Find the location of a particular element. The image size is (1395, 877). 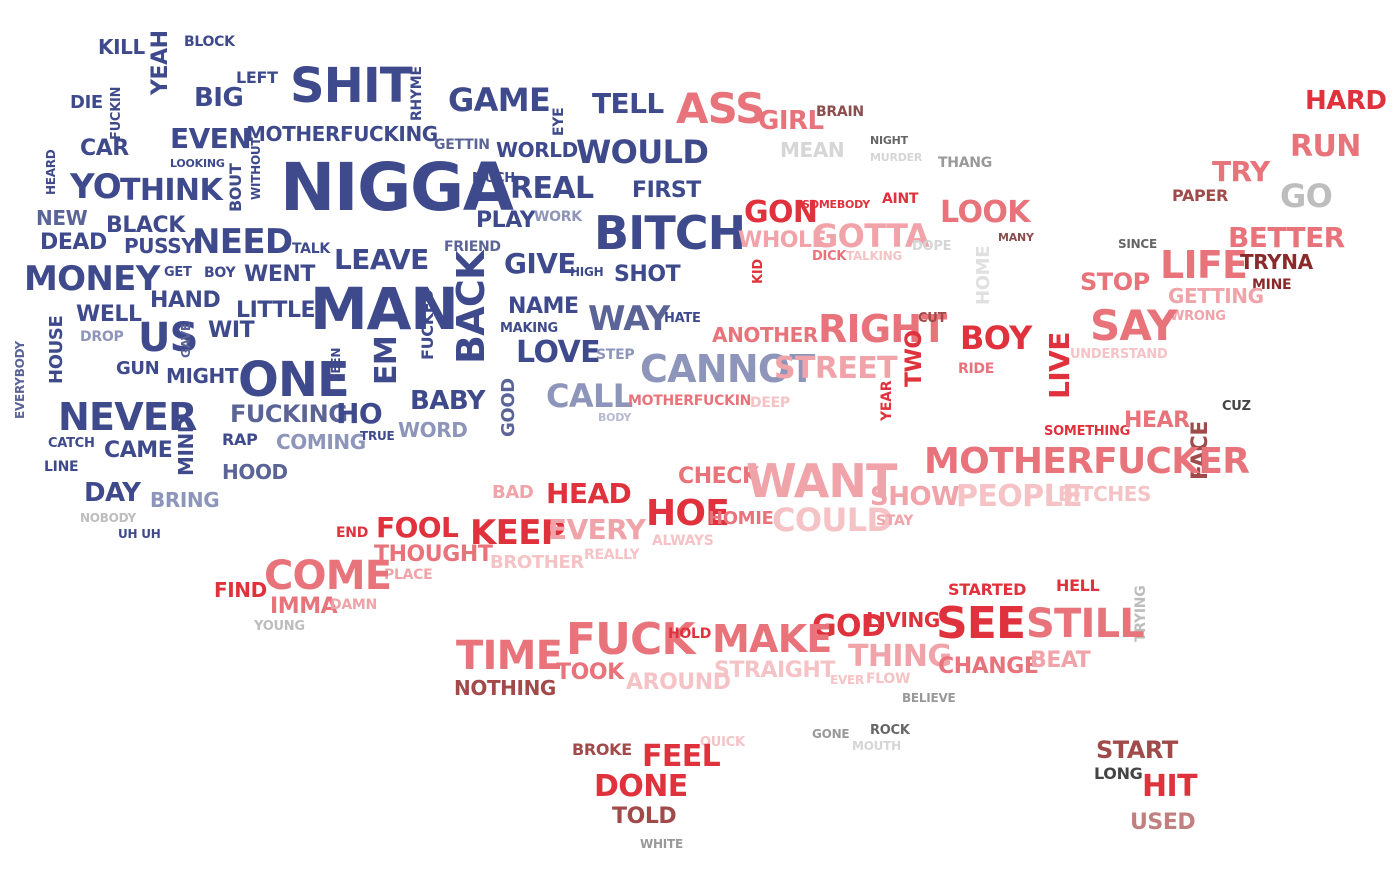

word: STEP is located at coordinates (615, 355).